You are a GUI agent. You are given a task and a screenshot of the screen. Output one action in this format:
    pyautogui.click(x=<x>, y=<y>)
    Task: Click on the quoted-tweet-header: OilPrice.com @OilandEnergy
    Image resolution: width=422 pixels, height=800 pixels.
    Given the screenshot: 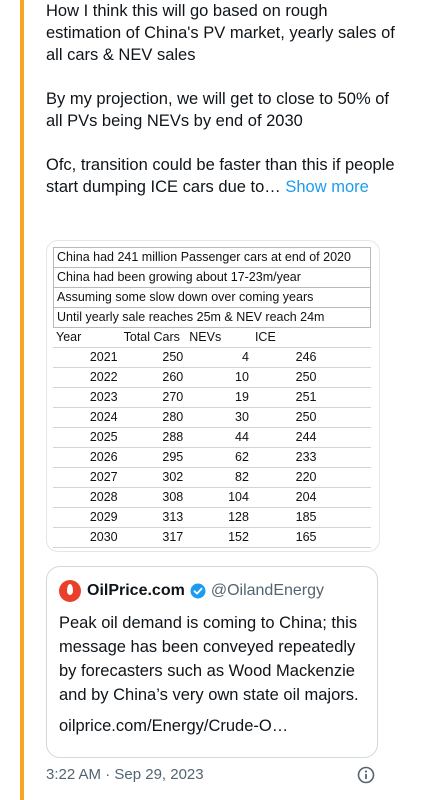 What is the action you would take?
    pyautogui.click(x=191, y=591)
    